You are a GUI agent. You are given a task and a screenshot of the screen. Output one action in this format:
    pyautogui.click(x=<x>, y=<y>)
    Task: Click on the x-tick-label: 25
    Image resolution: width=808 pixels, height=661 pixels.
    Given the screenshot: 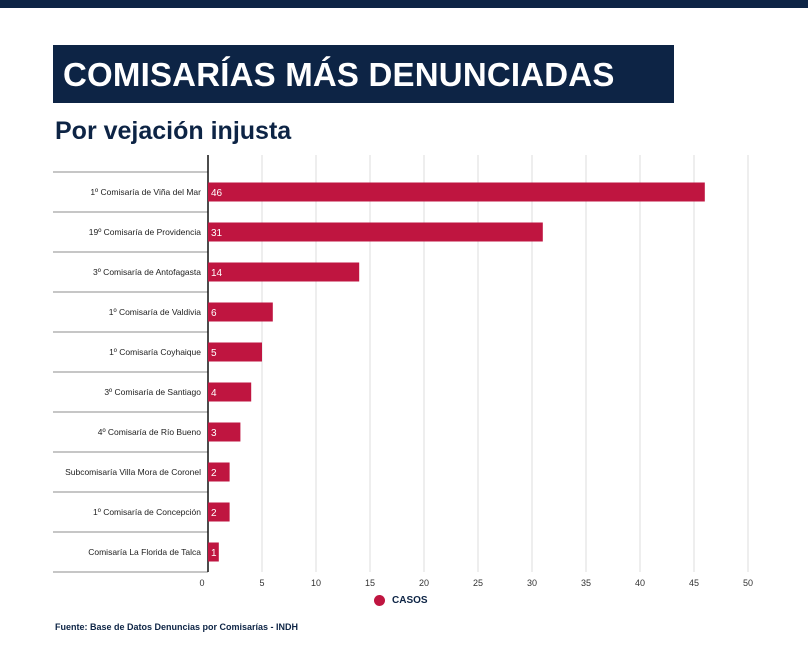 What is the action you would take?
    pyautogui.click(x=478, y=583)
    